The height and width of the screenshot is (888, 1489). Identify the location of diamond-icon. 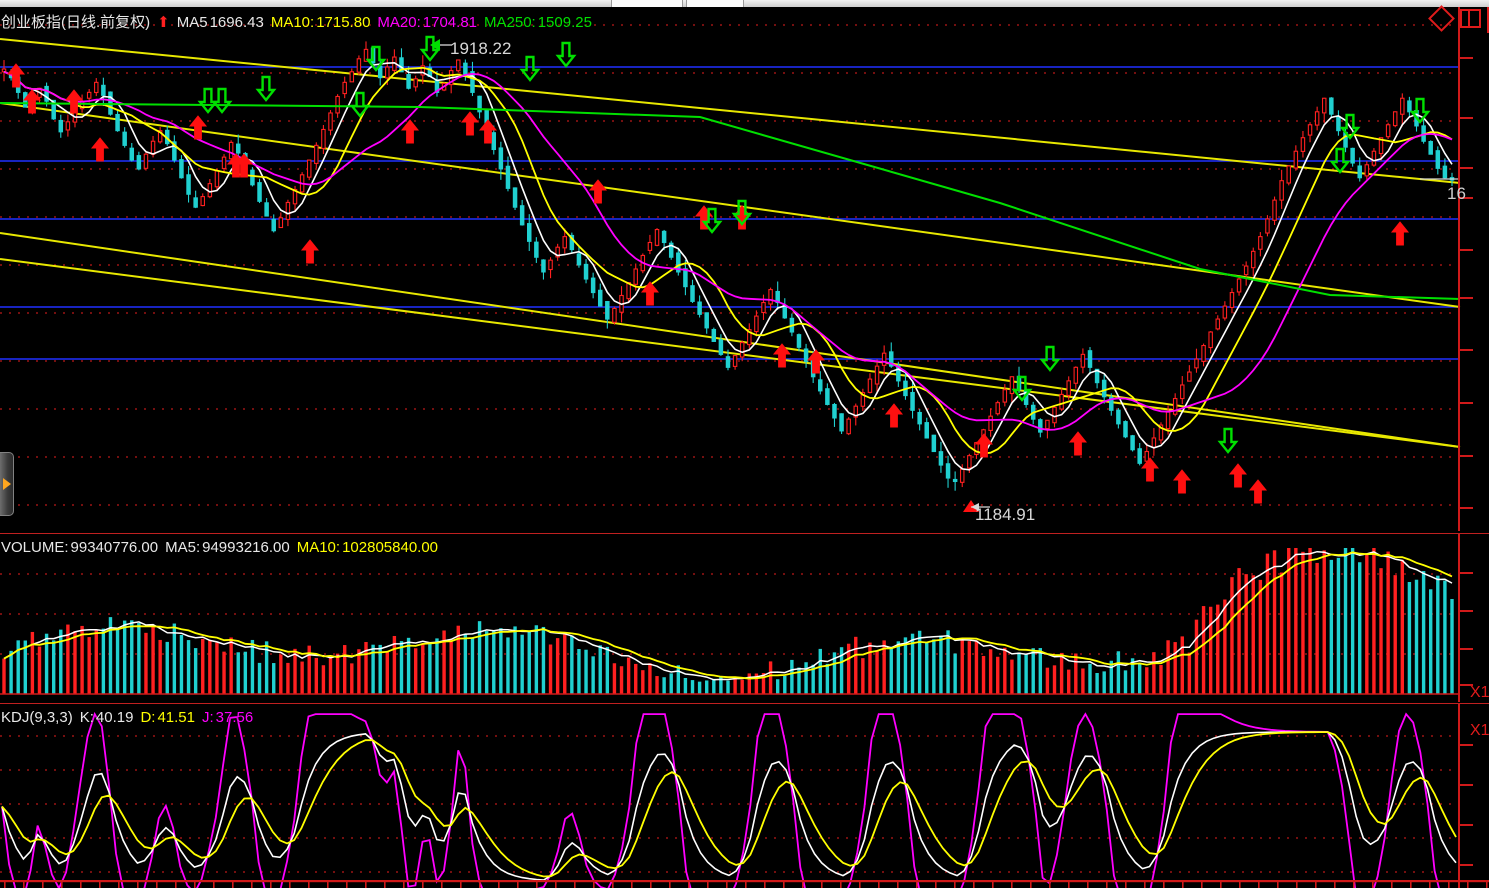
(1441, 18).